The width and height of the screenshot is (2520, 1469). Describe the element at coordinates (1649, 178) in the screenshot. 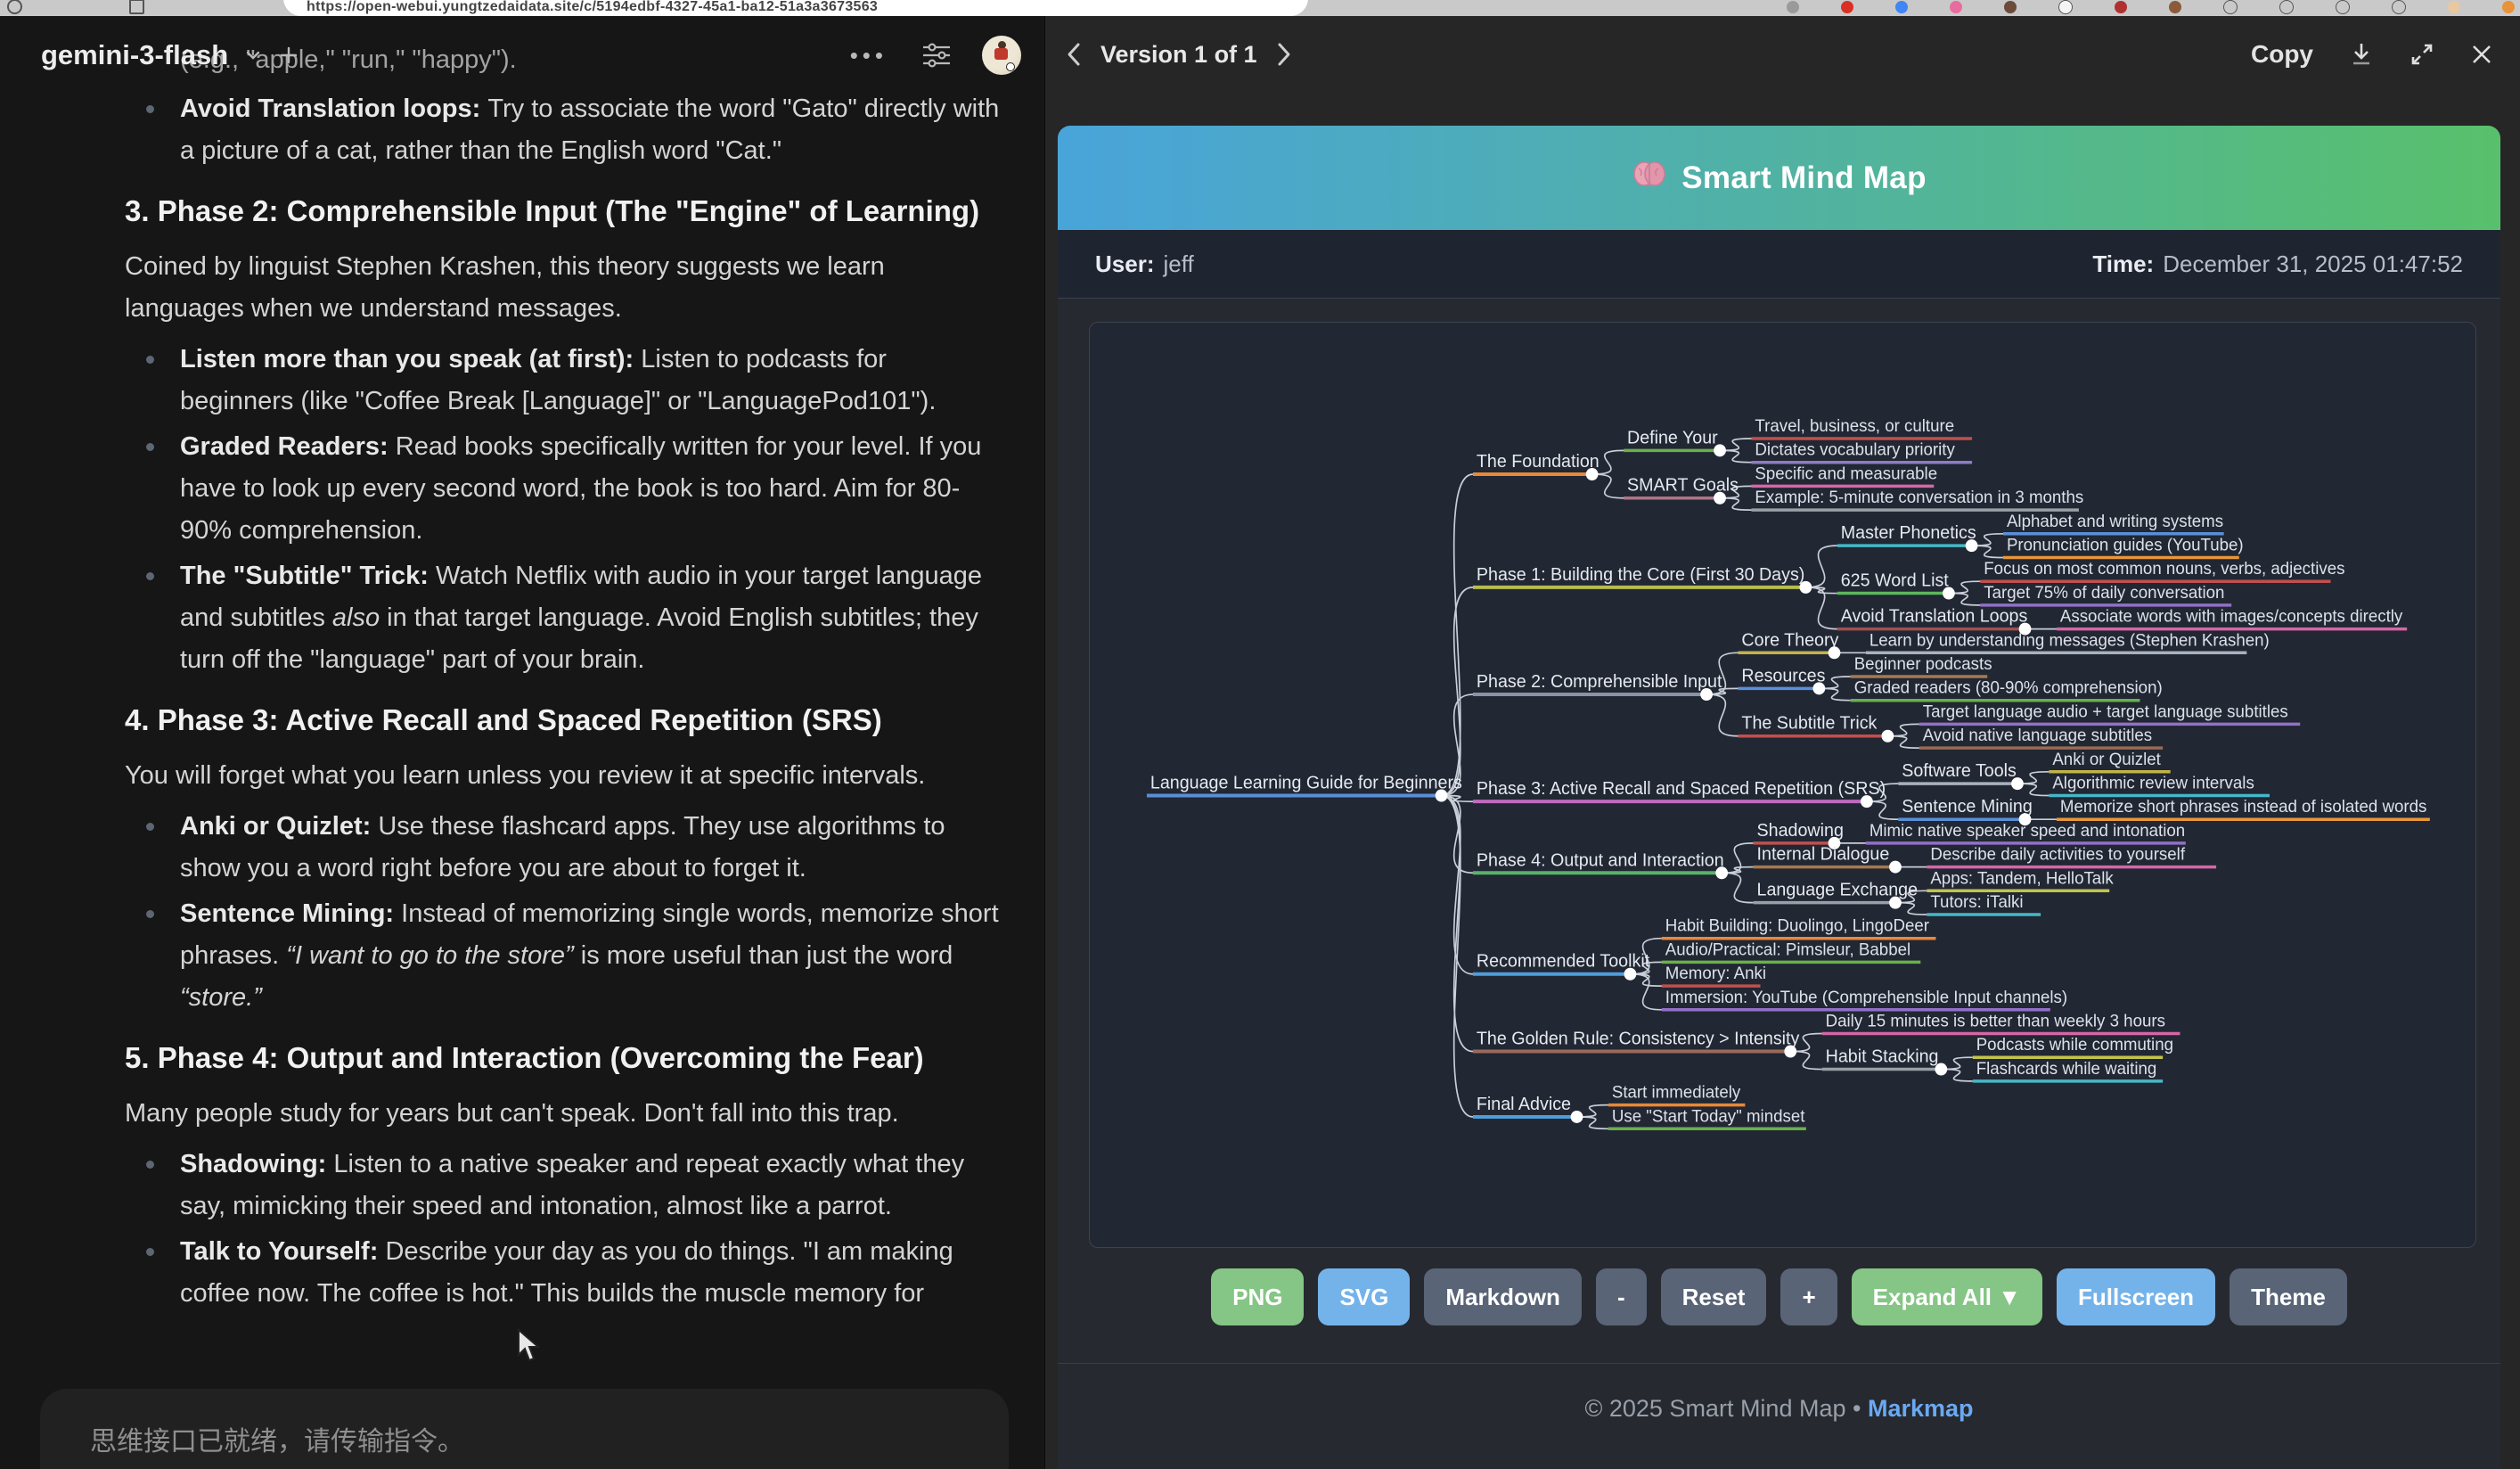

I see `brain-icon` at that location.